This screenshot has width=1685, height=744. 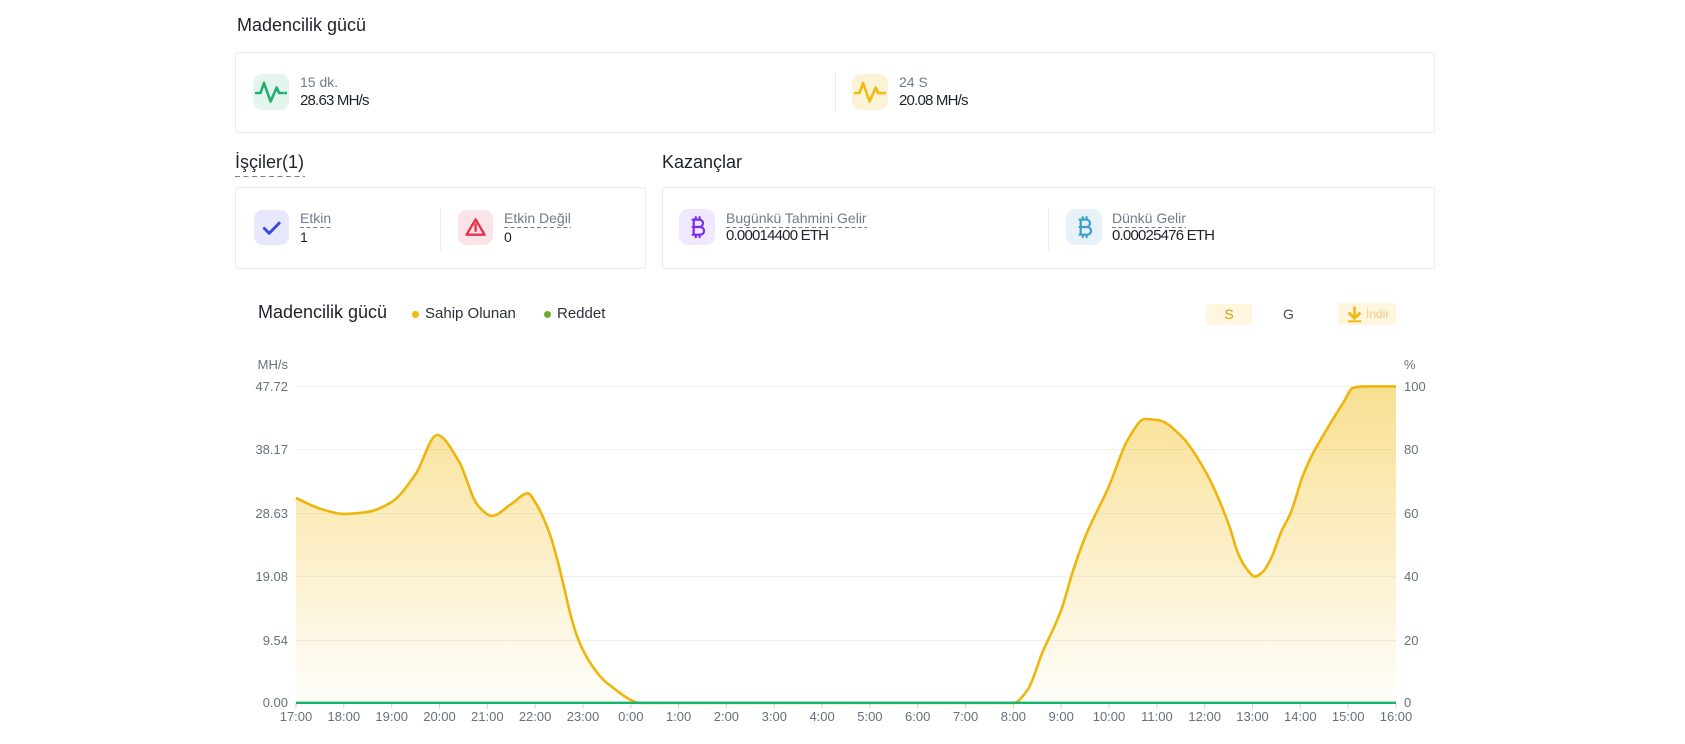 I want to click on svg-text: 28.63, so click(x=271, y=513).